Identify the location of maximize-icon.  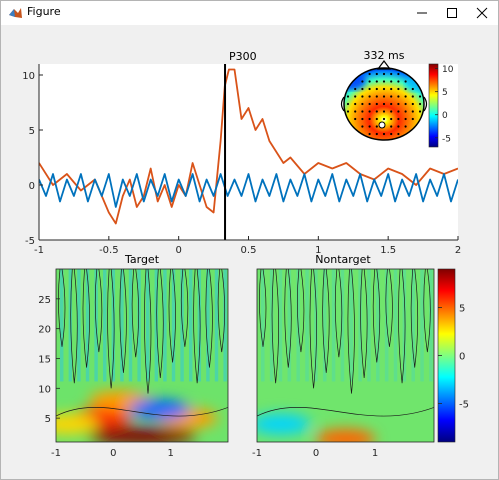
(452, 13).